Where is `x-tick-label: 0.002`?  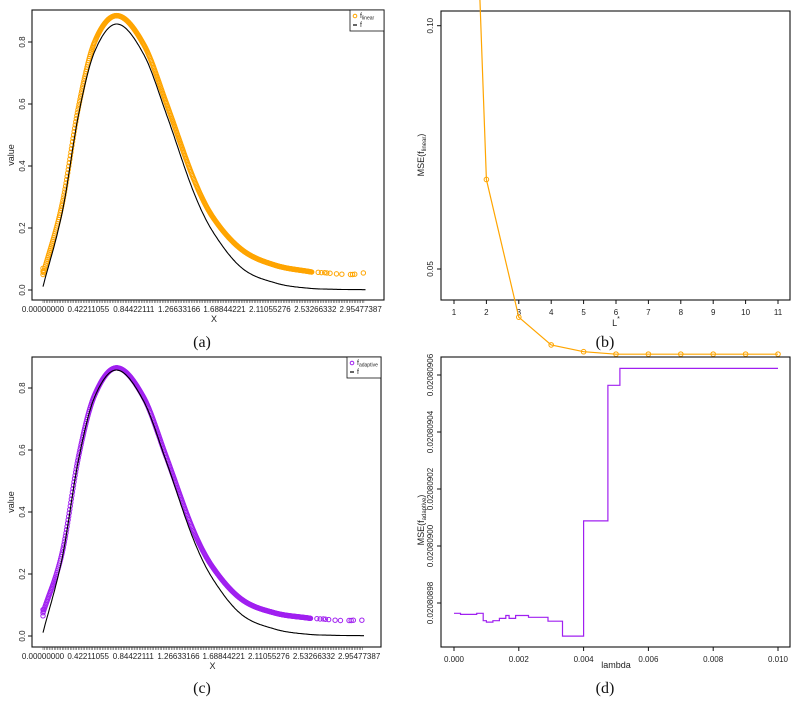
x-tick-label: 0.002 is located at coordinates (519, 659).